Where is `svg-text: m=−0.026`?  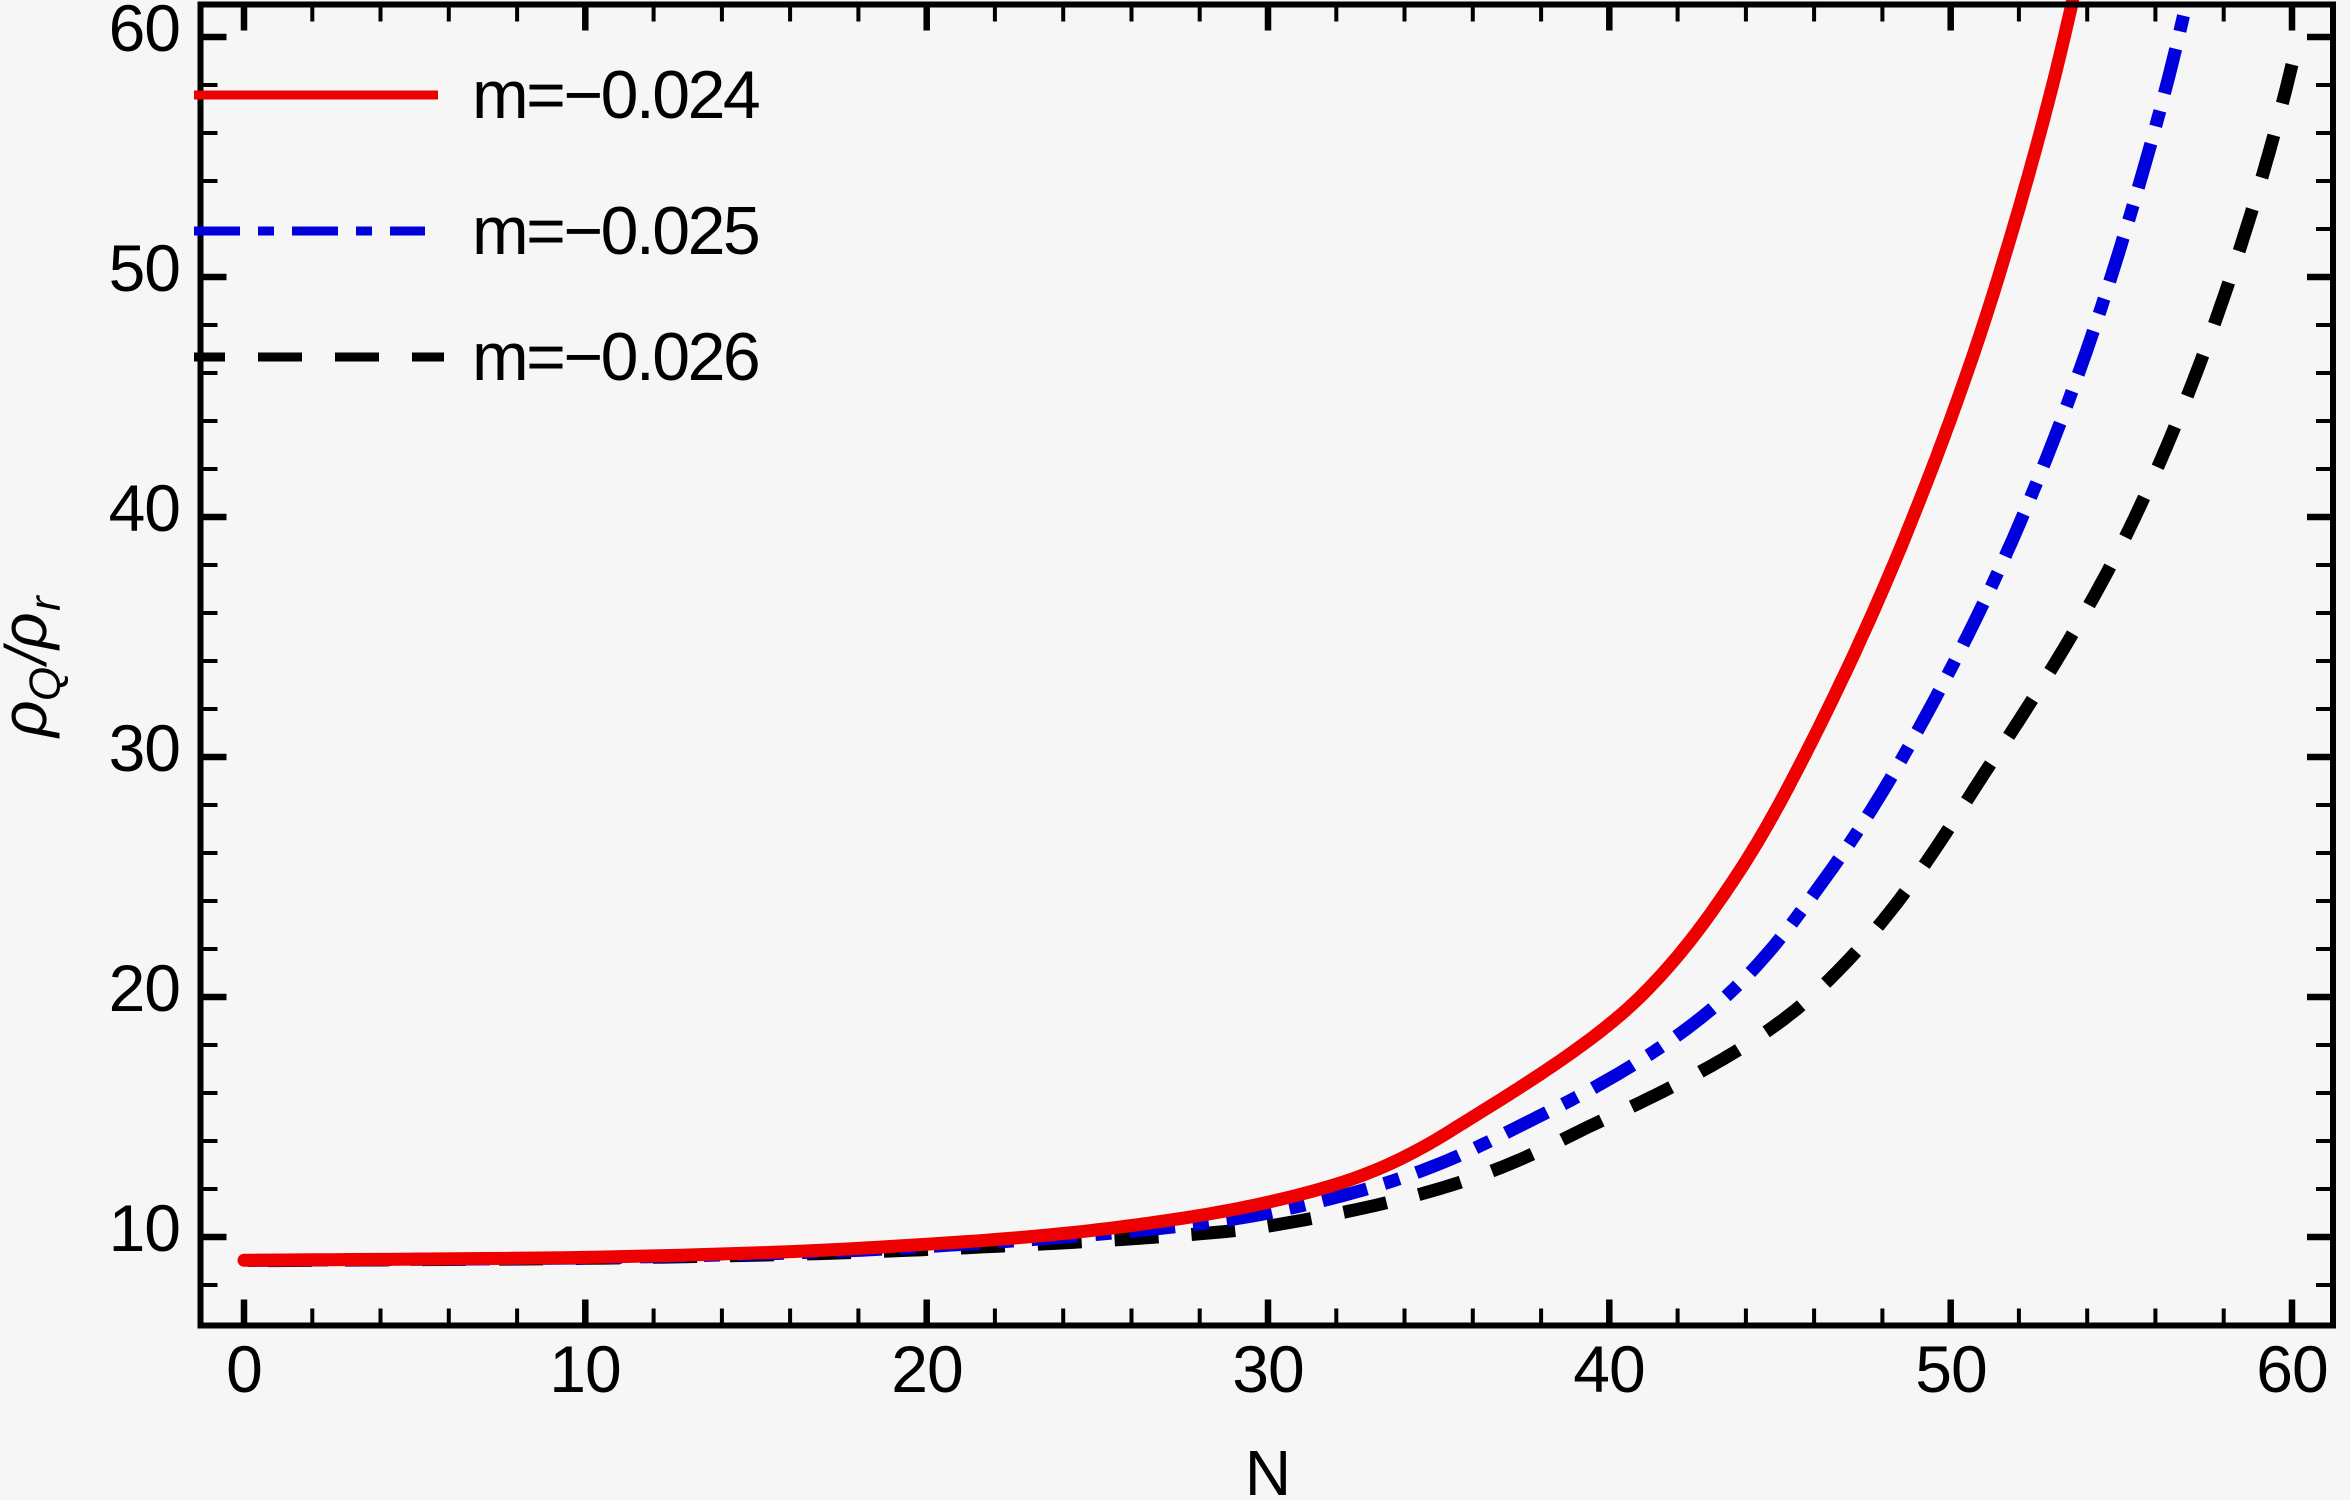 svg-text: m=−0.026 is located at coordinates (615, 357).